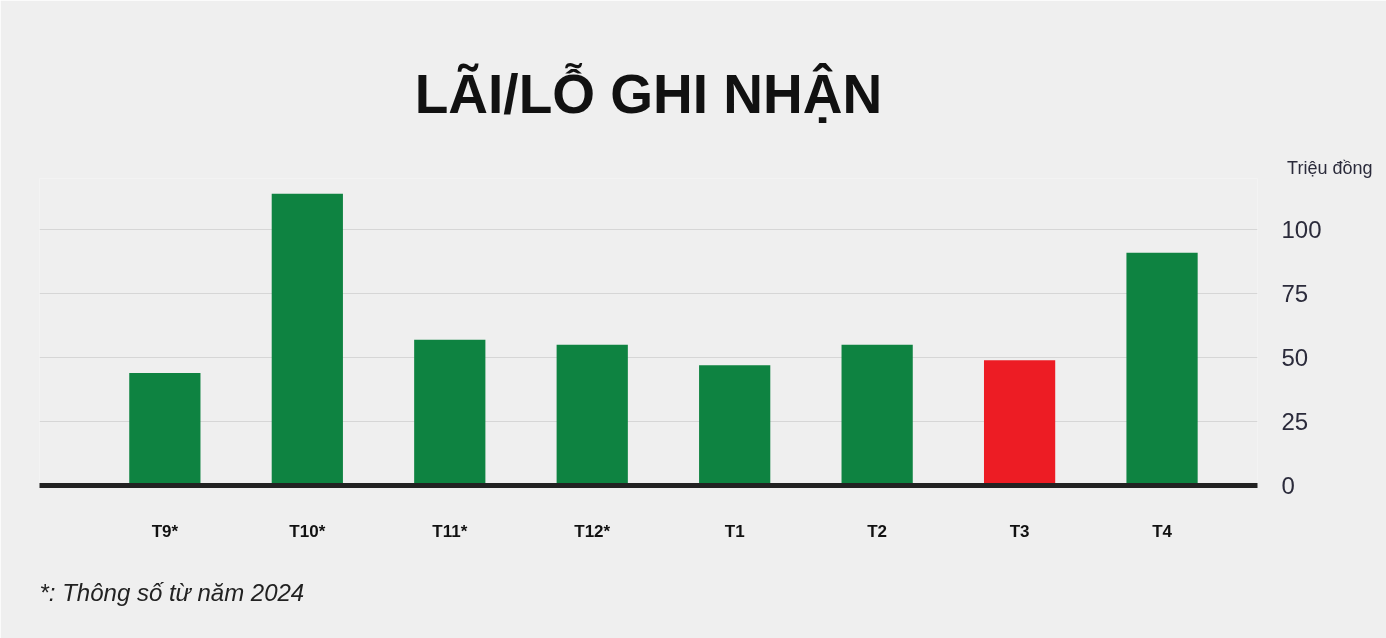 This screenshot has width=1386, height=638. Describe the element at coordinates (1019, 531) in the screenshot. I see `x-tick-label: T3` at that location.